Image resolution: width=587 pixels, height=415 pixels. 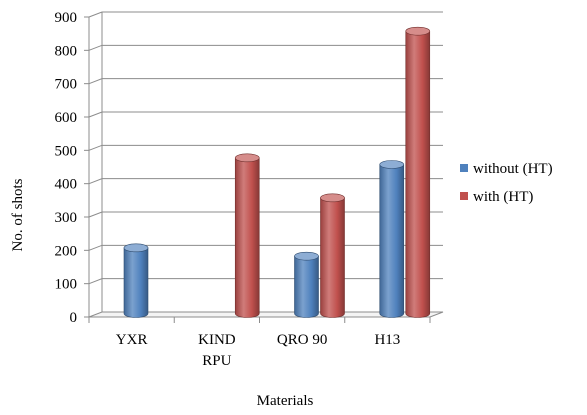 What do you see at coordinates (66, 118) in the screenshot?
I see `y-tick-label: 600` at bounding box center [66, 118].